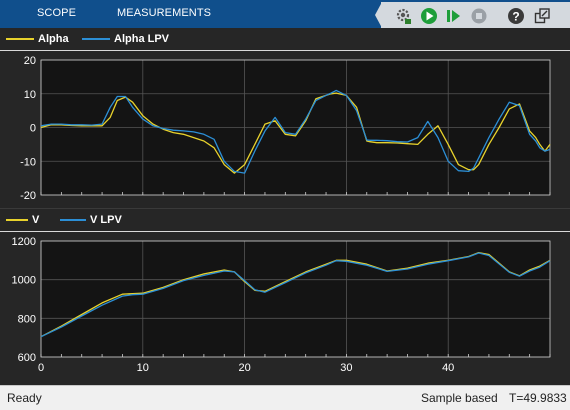 This screenshot has width=570, height=410. What do you see at coordinates (346, 368) in the screenshot?
I see `x-tick-label: 30` at bounding box center [346, 368].